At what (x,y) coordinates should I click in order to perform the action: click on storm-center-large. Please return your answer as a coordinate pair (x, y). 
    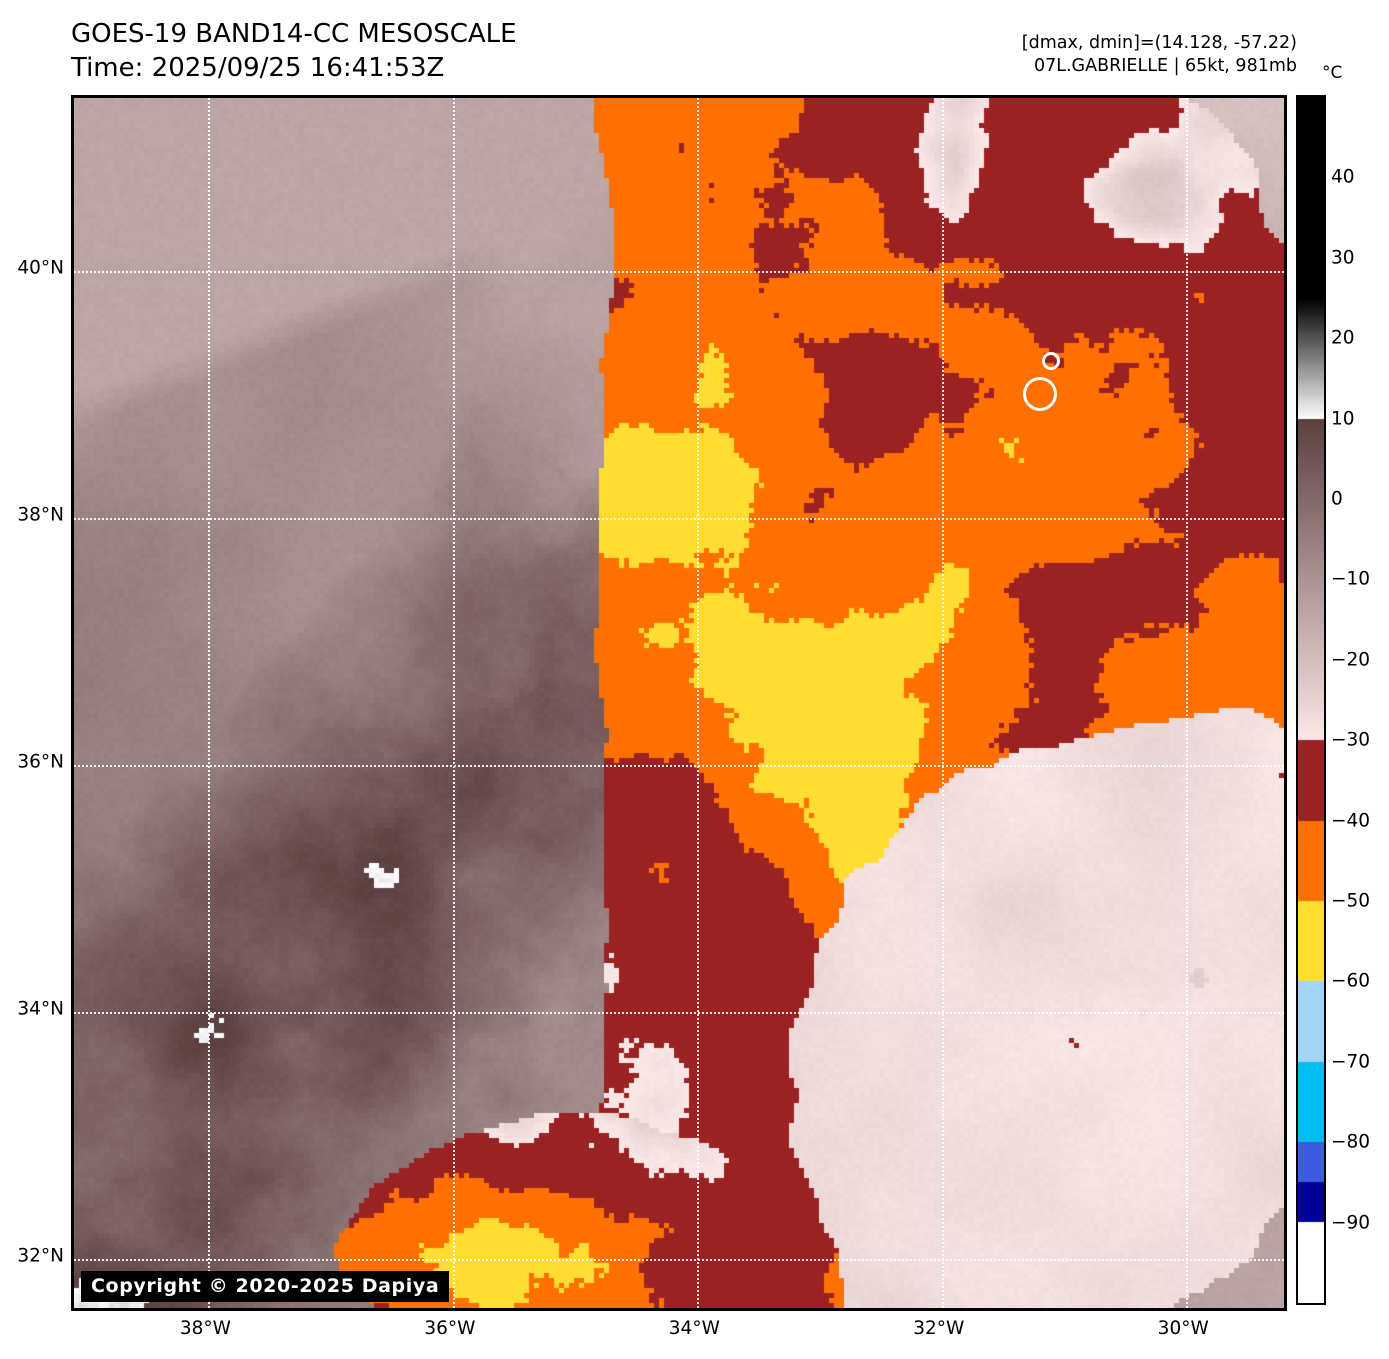
    Looking at the image, I should click on (1040, 394).